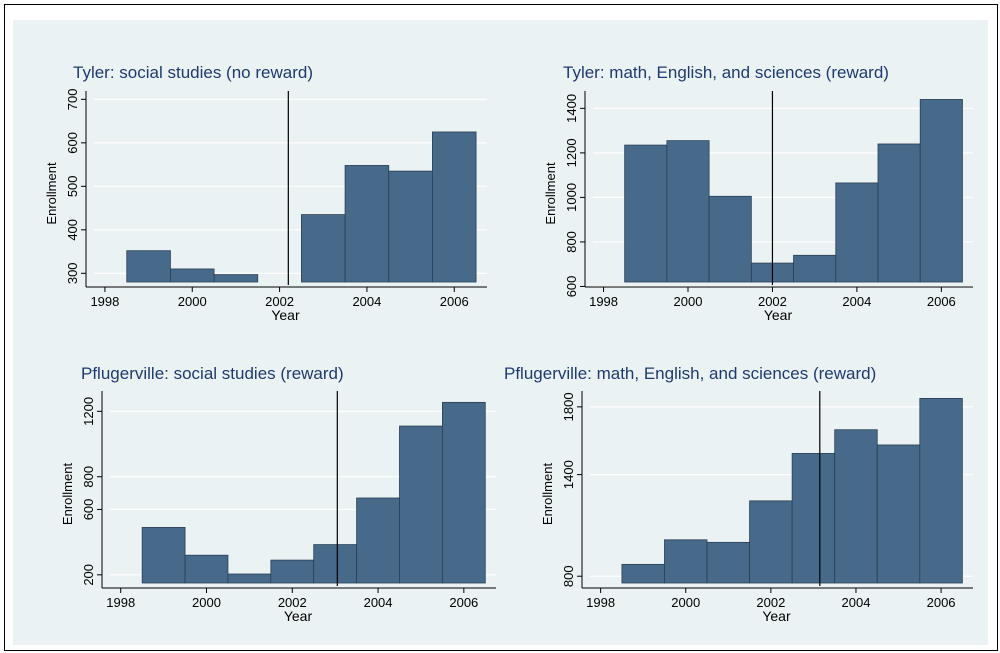 The width and height of the screenshot is (1000, 653). What do you see at coordinates (72, 99) in the screenshot?
I see `y-tick-label: 700` at bounding box center [72, 99].